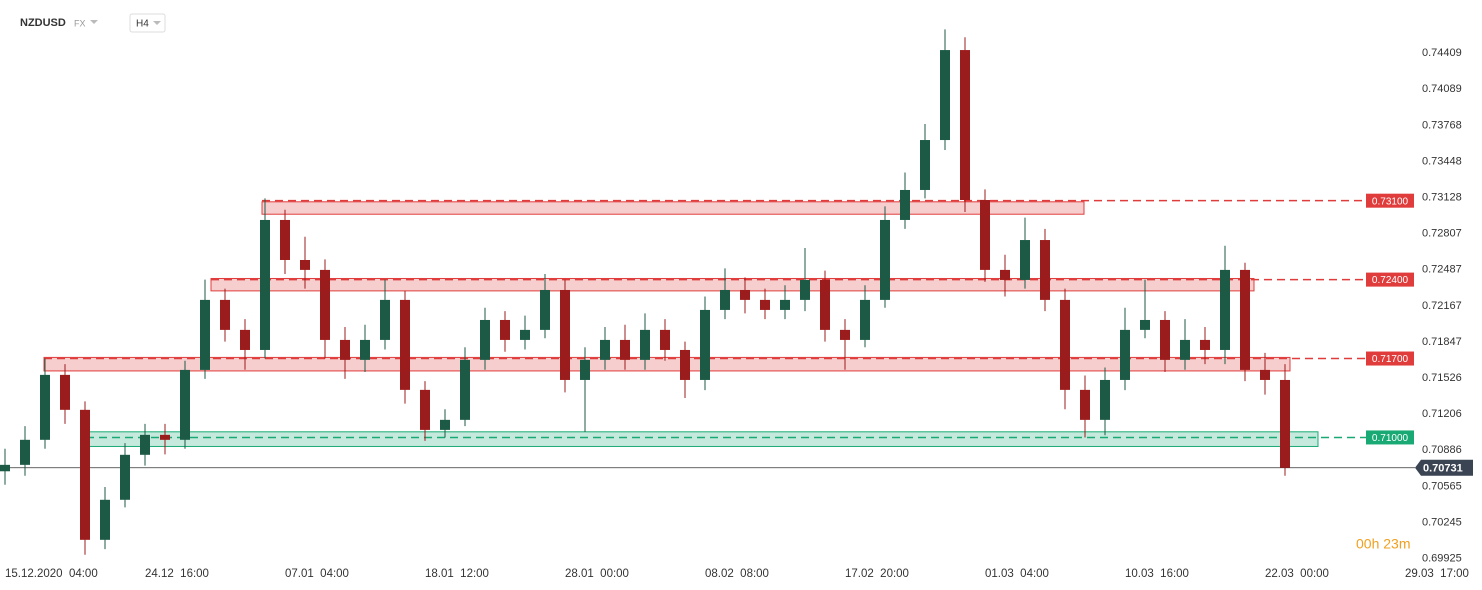 The image size is (1482, 590). What do you see at coordinates (1442, 234) in the screenshot?
I see `y-tick-label: 0.72807` at bounding box center [1442, 234].